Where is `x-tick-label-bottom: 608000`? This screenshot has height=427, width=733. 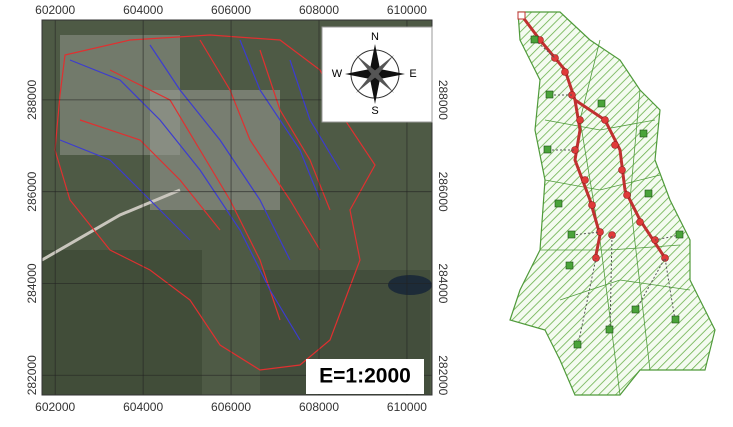 x-tick-label-bottom: 608000 is located at coordinates (319, 407).